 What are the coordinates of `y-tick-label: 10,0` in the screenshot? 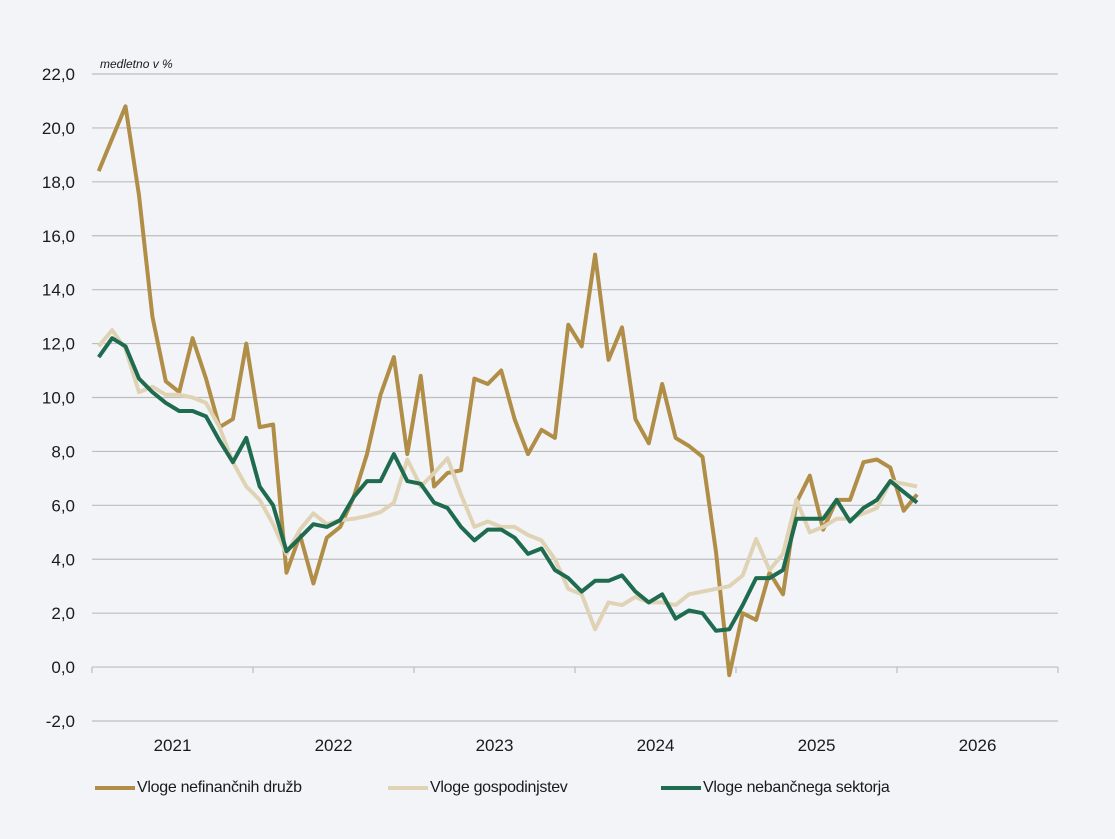 It's located at (58, 398).